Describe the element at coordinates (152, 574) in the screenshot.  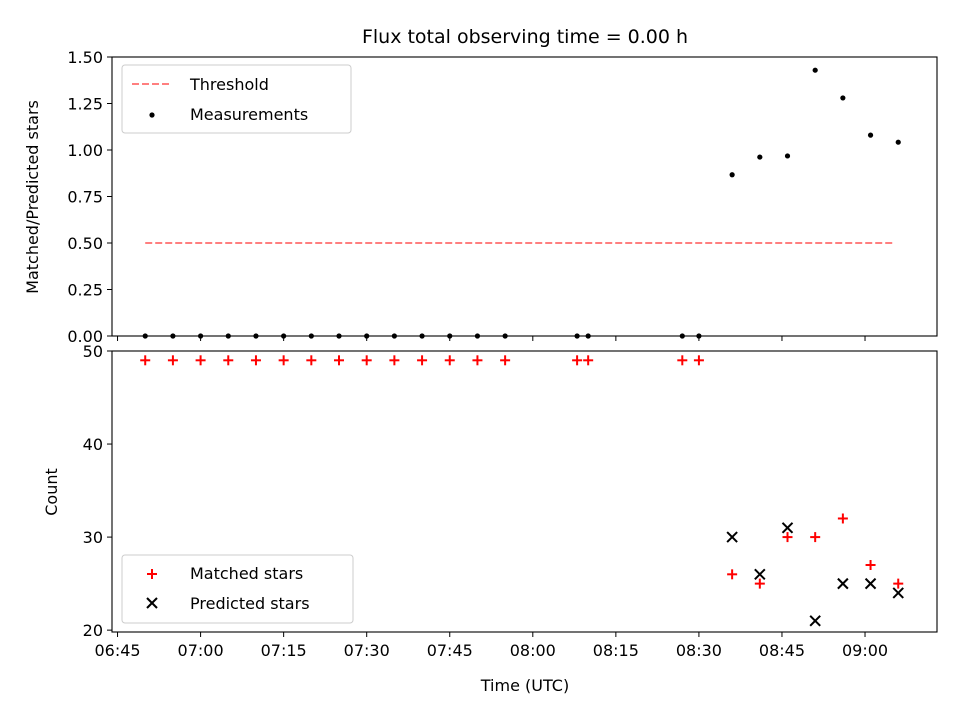
I see `legend-matched-swatch` at that location.